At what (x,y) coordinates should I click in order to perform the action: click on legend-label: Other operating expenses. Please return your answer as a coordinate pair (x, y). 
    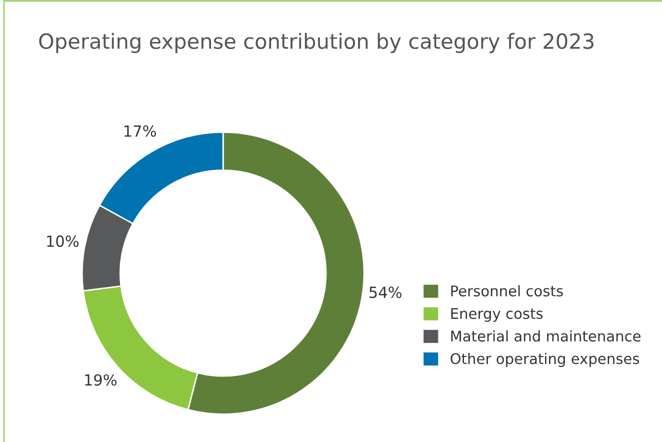
    Looking at the image, I should click on (545, 359).